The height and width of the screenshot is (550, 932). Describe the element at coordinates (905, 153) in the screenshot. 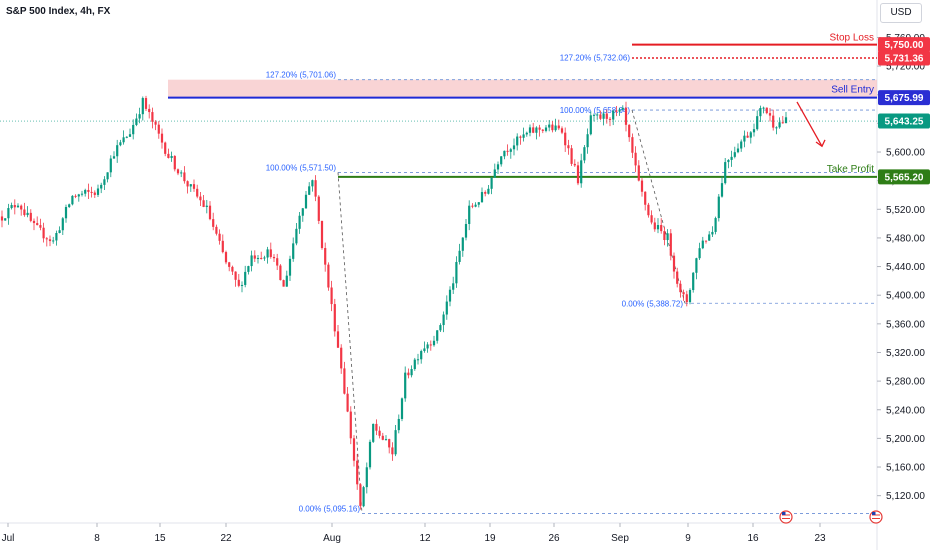

I see `y-tick-label: 5,600.00` at that location.